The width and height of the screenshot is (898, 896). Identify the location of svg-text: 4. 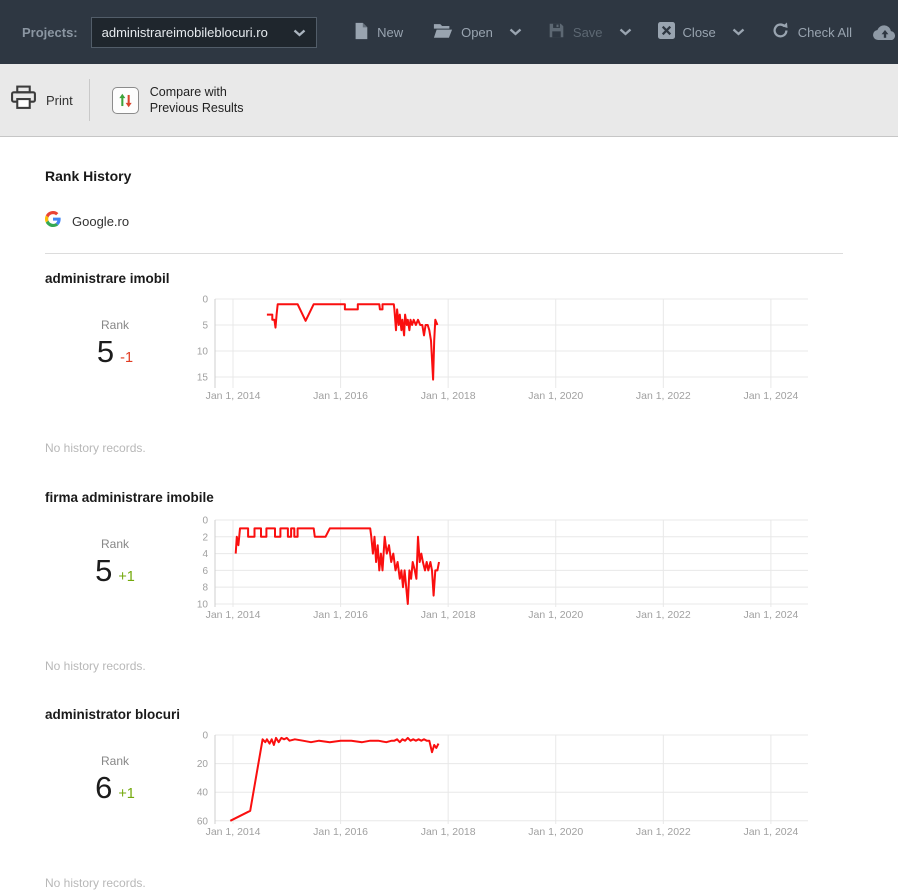
(205, 554).